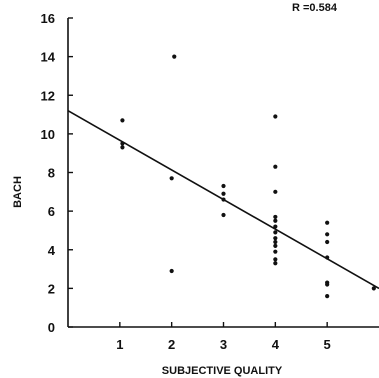  What do you see at coordinates (315, 8) in the screenshot?
I see `correlation-annotation: R =0.584` at bounding box center [315, 8].